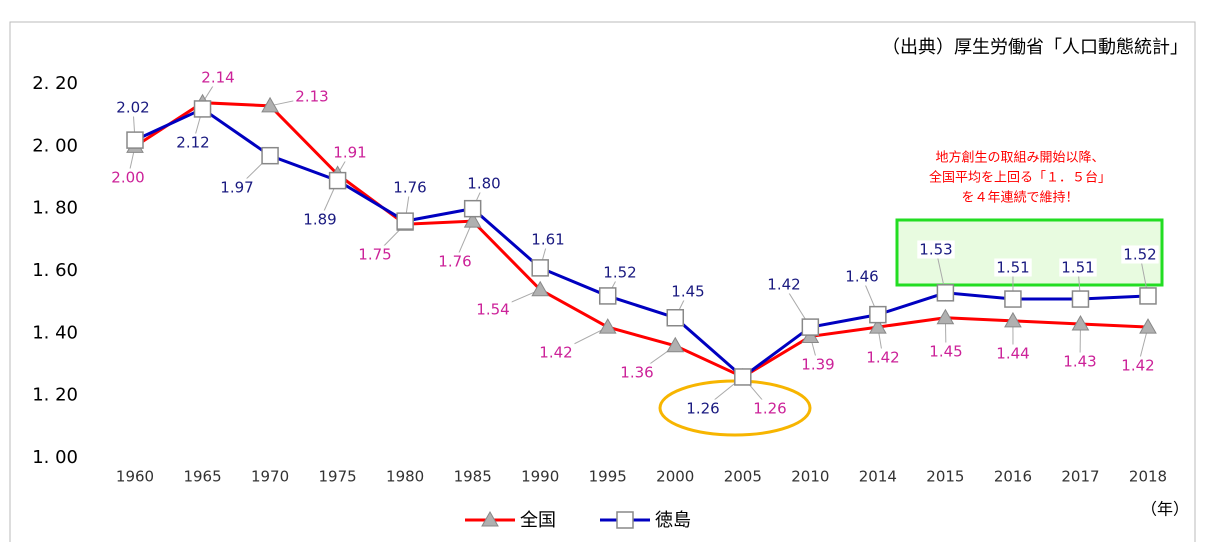 The width and height of the screenshot is (1206, 542). Describe the element at coordinates (270, 477) in the screenshot. I see `x-tick-label: 1970` at that location.